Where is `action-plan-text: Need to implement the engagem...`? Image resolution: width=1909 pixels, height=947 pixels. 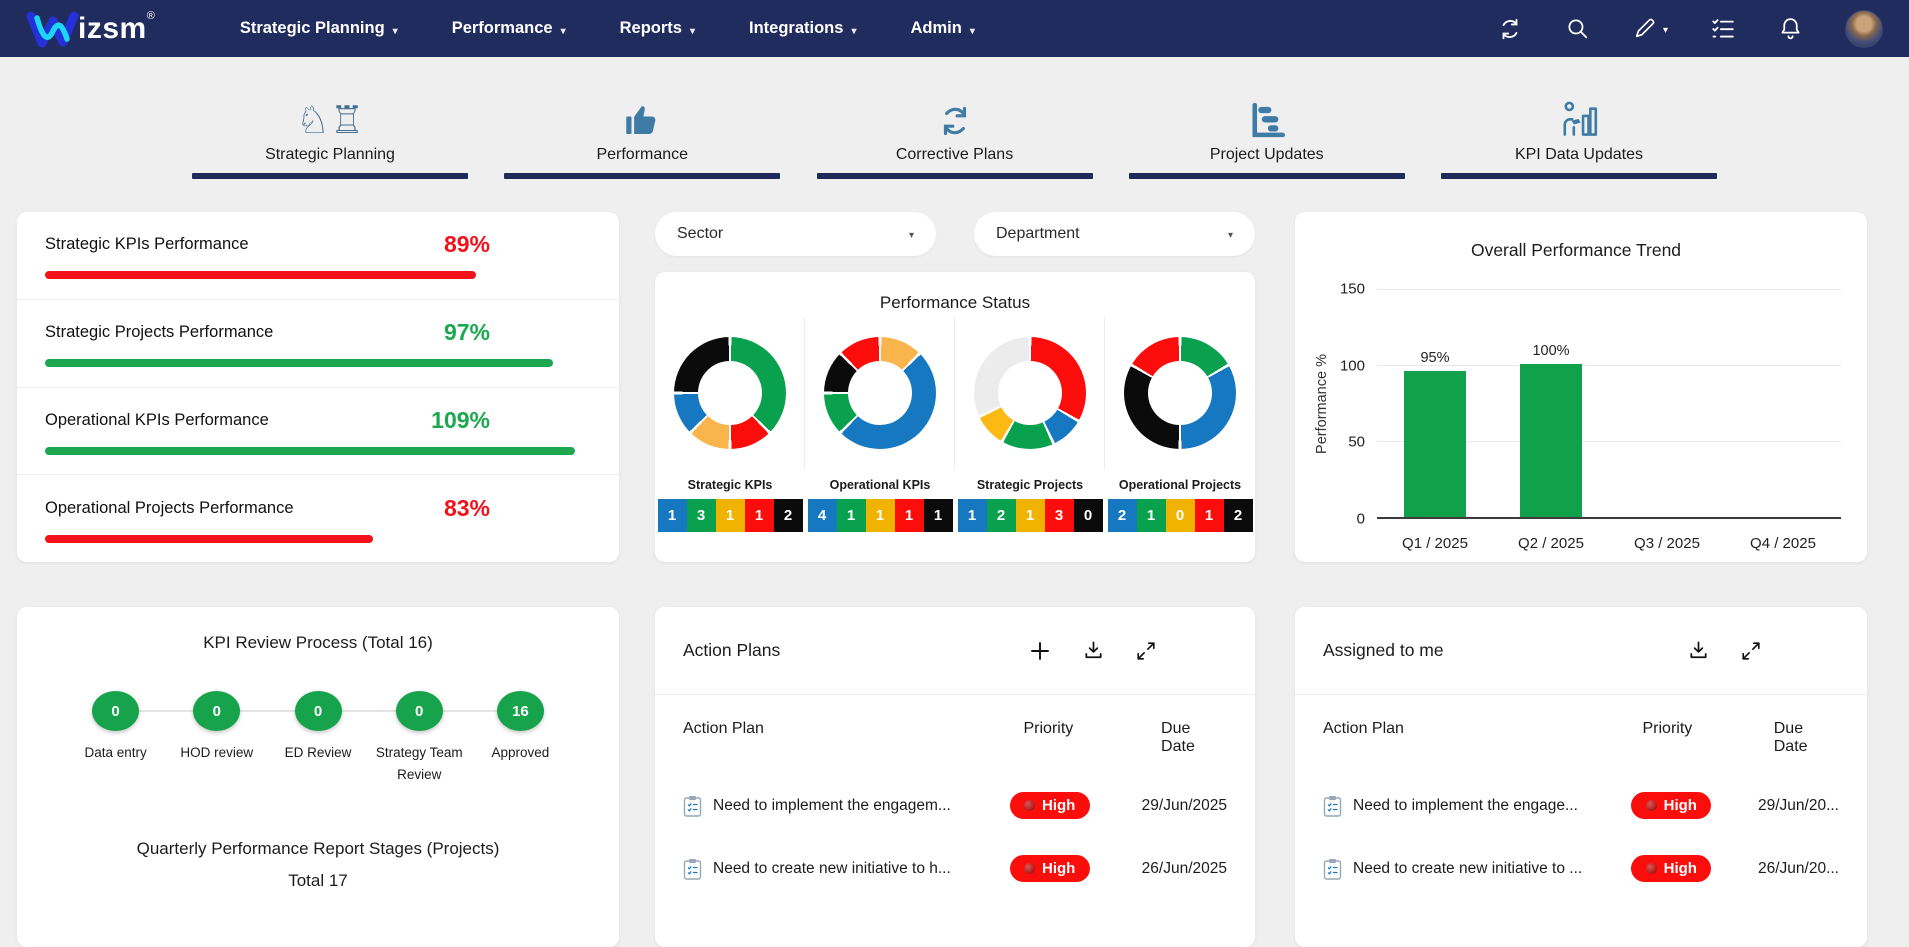 action-plan-text: Need to implement the engagem... is located at coordinates (832, 805).